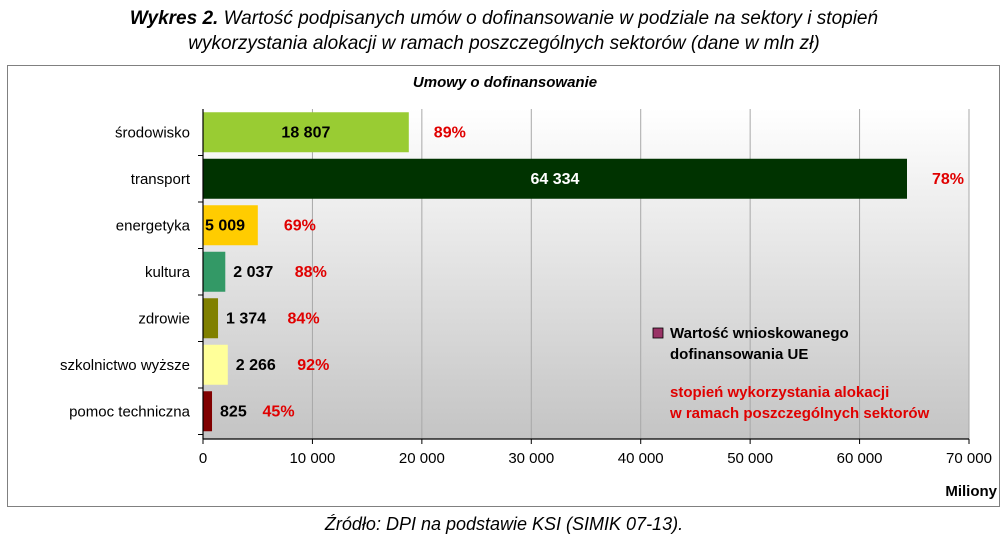 The image size is (1008, 544). Describe the element at coordinates (152, 132) in the screenshot. I see `category-label: środowisko` at that location.